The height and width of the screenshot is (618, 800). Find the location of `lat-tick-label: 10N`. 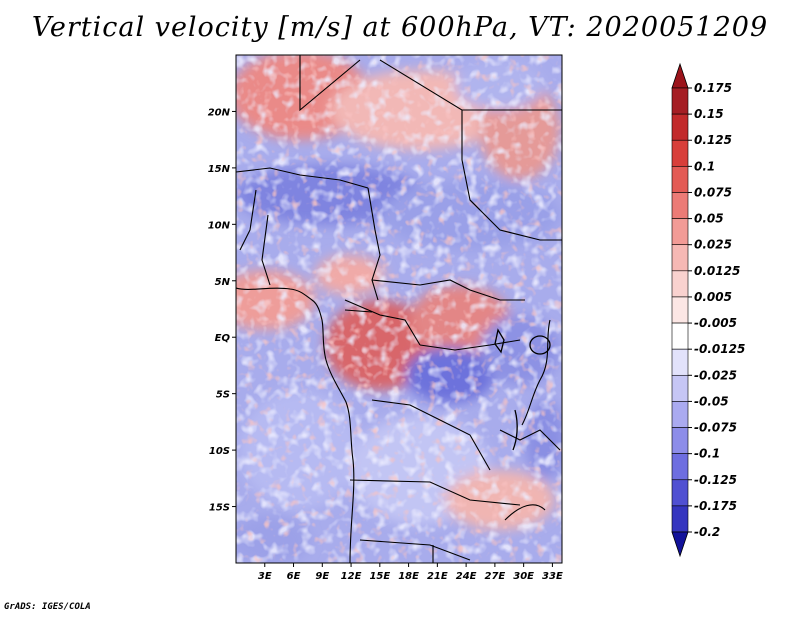

lat-tick-label: 10N is located at coordinates (219, 225).